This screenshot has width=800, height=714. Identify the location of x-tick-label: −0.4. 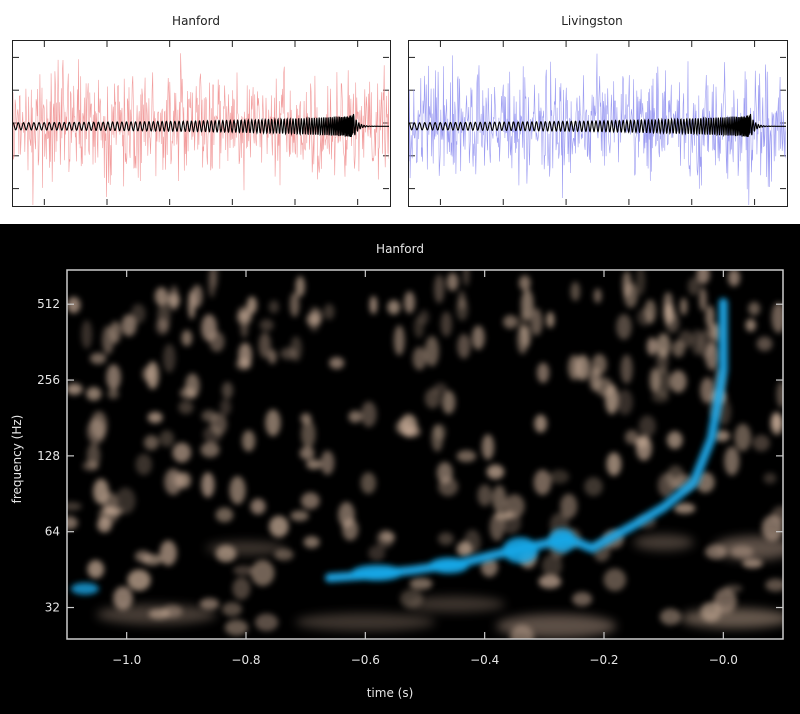
(484, 660).